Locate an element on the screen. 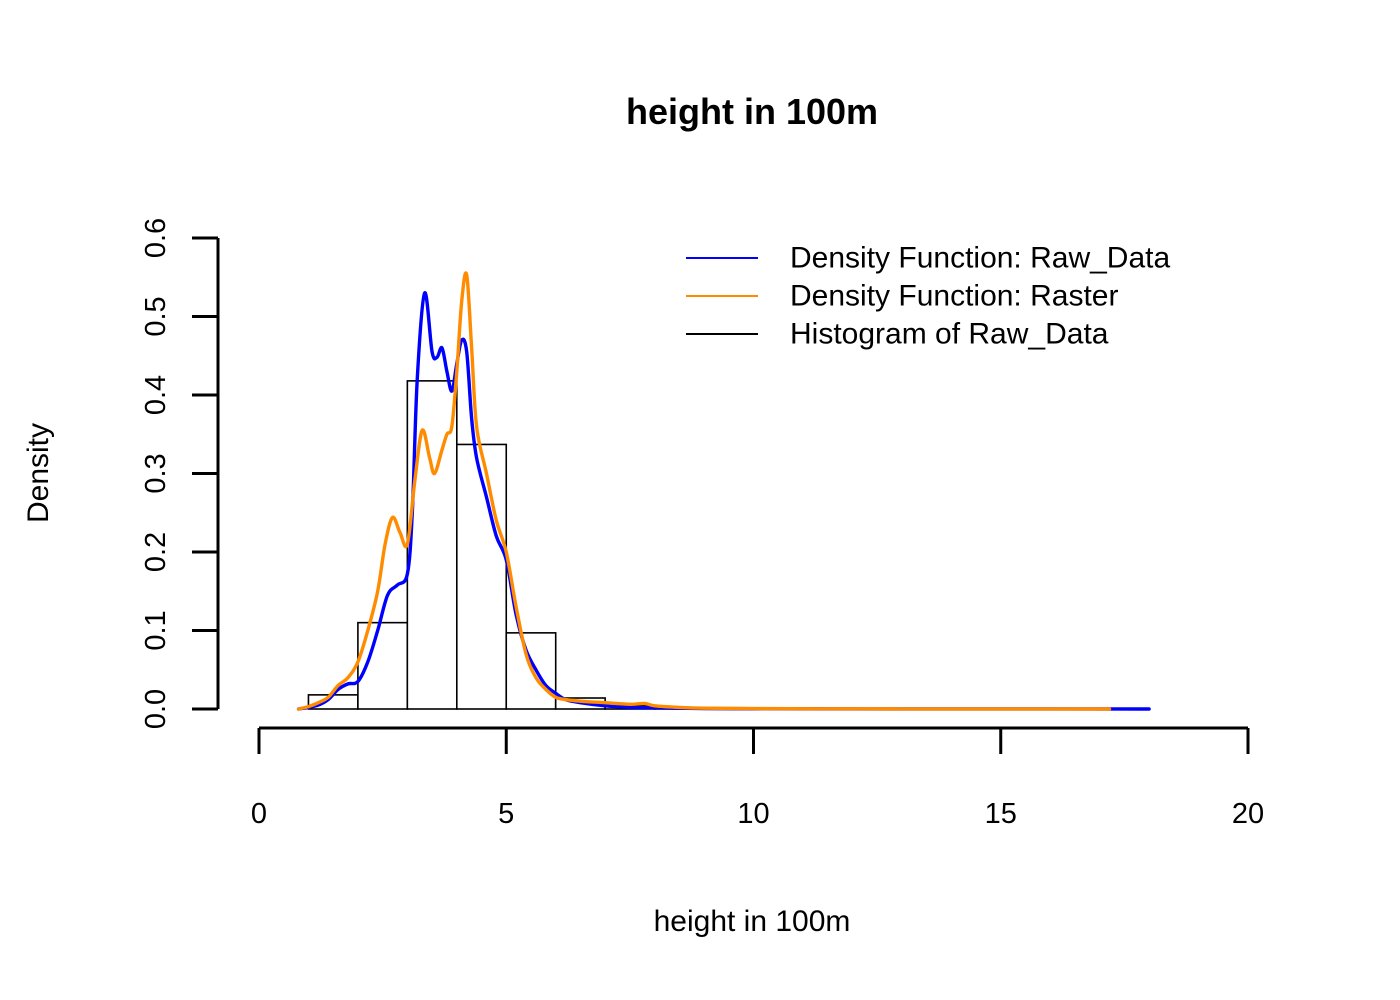 The height and width of the screenshot is (1000, 1400). x-axis: 0 5 10 15 20 is located at coordinates (757, 778).